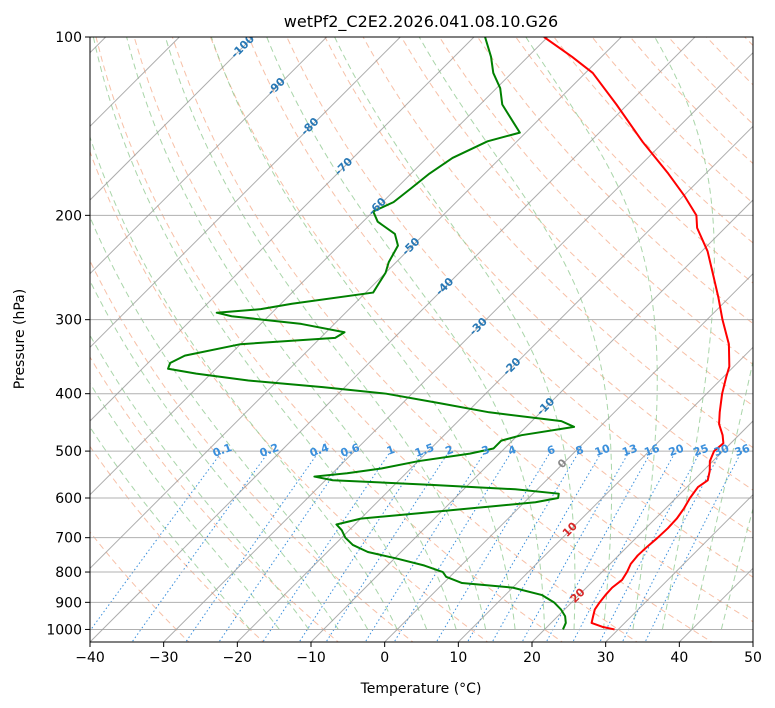 The height and width of the screenshot is (708, 775). What do you see at coordinates (222, 450) in the screenshot?
I see `mixing-ratio-label: 0.1` at bounding box center [222, 450].